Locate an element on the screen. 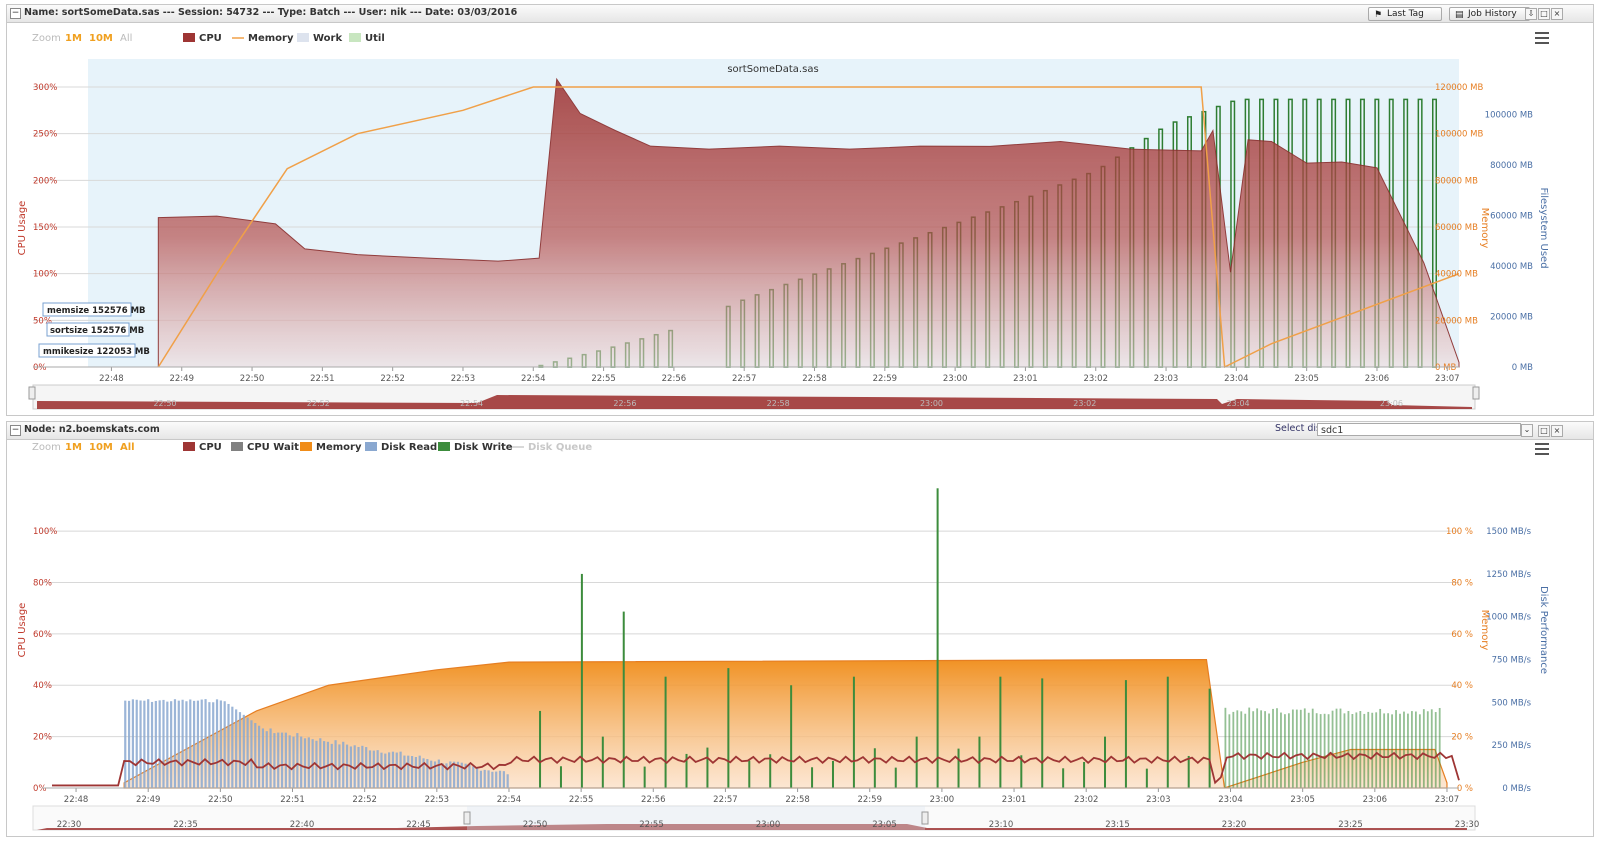 This screenshot has width=1600, height=841. navigator-tick-label: 23:30 is located at coordinates (1467, 825).